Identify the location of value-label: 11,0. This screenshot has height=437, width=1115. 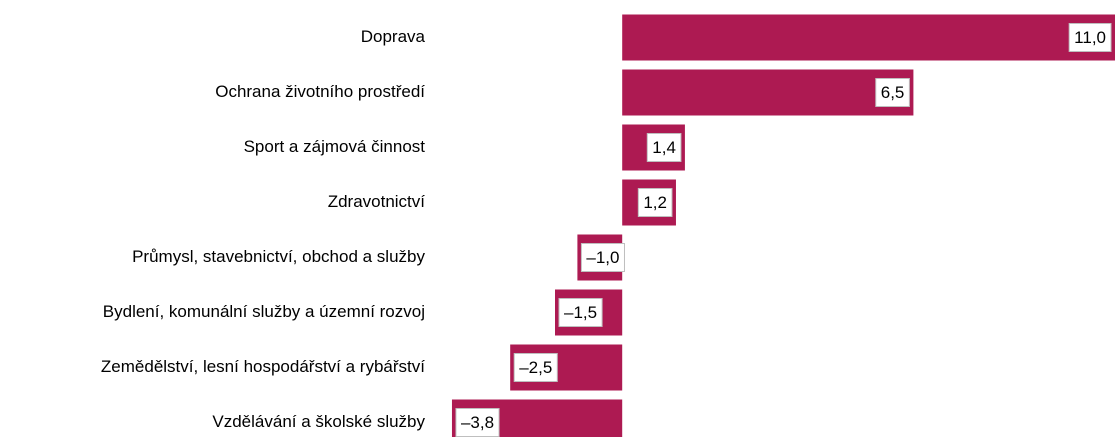
(1090, 37).